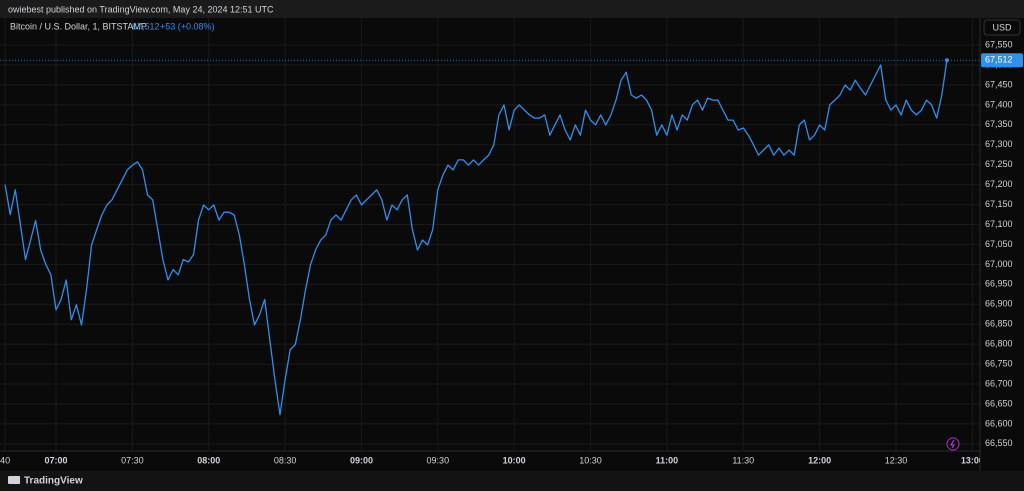 The height and width of the screenshot is (491, 1024). What do you see at coordinates (999, 224) in the screenshot?
I see `y-tick-label: 67,100` at bounding box center [999, 224].